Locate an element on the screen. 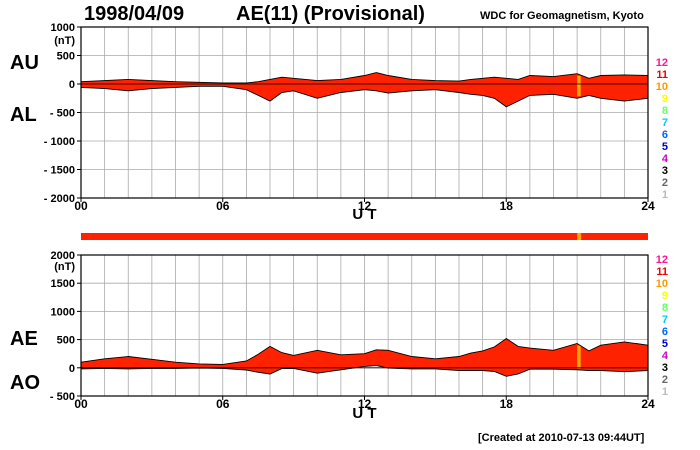 This screenshot has height=450, width=700. date-label: 1998/04/09 is located at coordinates (134, 14).